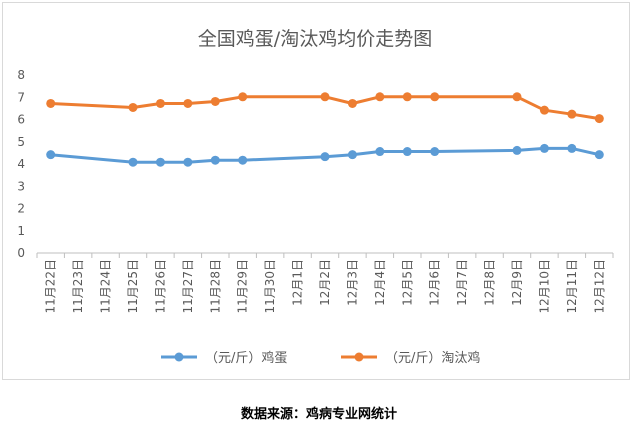  What do you see at coordinates (246, 358) in the screenshot?
I see `legend-label-1: （元/斤）鸡蛋` at bounding box center [246, 358].